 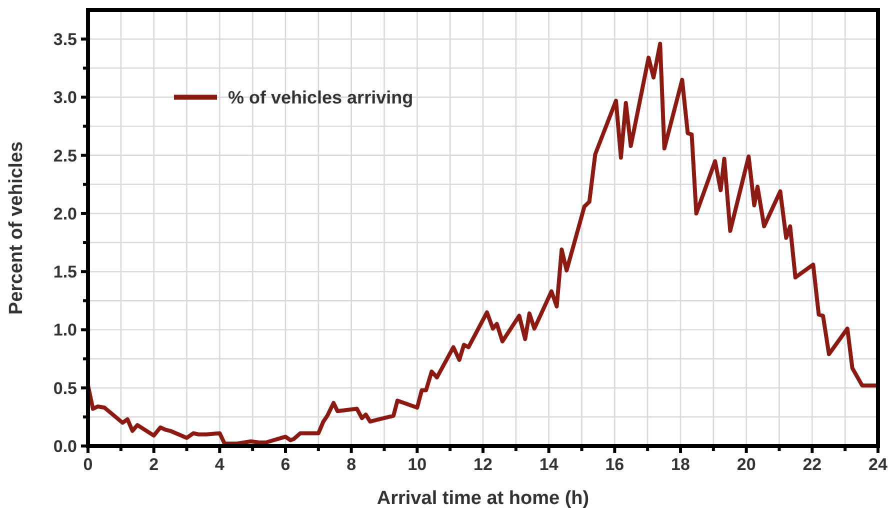 I want to click on x-axis-title: Arrival time at home (h), so click(x=483, y=498).